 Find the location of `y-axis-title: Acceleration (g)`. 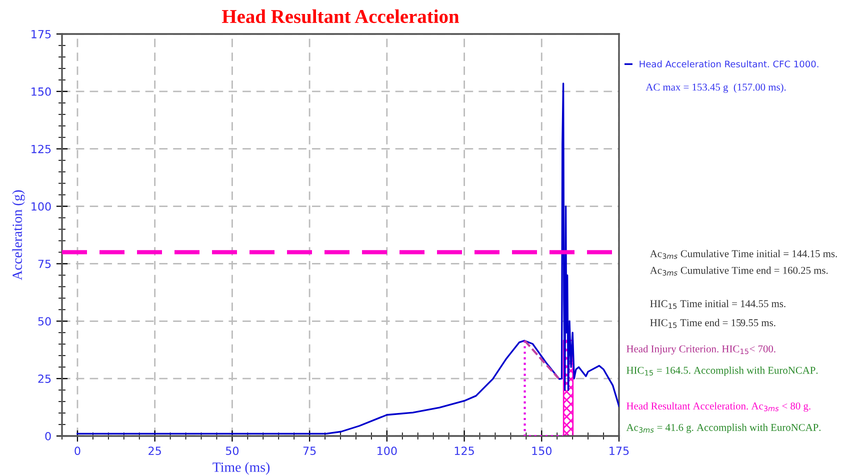

y-axis-title: Acceleration (g) is located at coordinates (18, 235).